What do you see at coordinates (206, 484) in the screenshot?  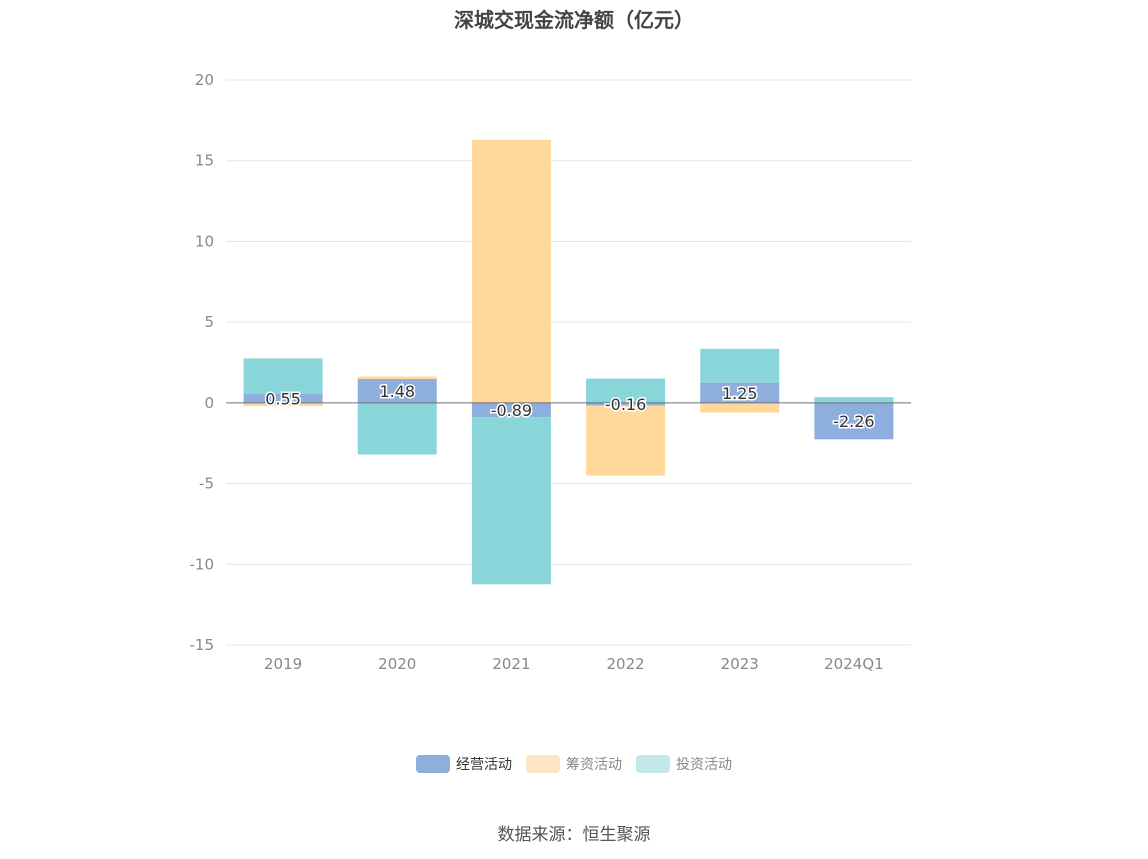 I see `y-tick-label: -5` at bounding box center [206, 484].